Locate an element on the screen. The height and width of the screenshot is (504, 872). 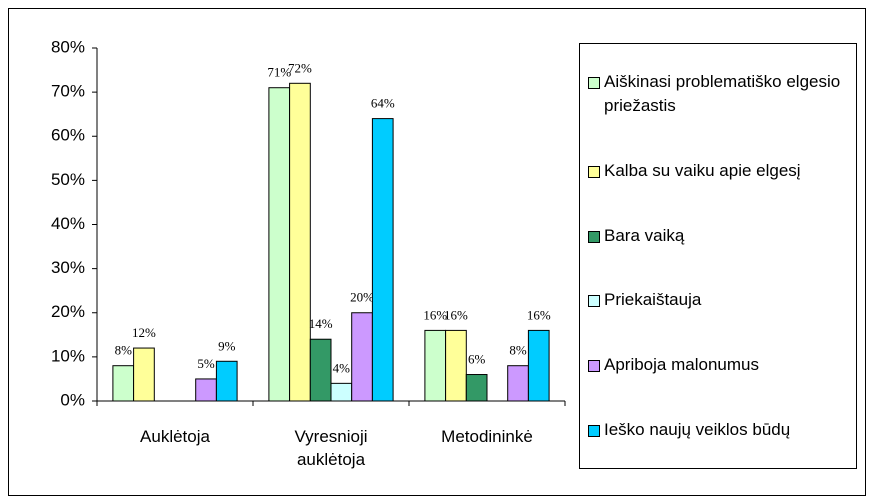
data-label: 64% is located at coordinates (383, 103).